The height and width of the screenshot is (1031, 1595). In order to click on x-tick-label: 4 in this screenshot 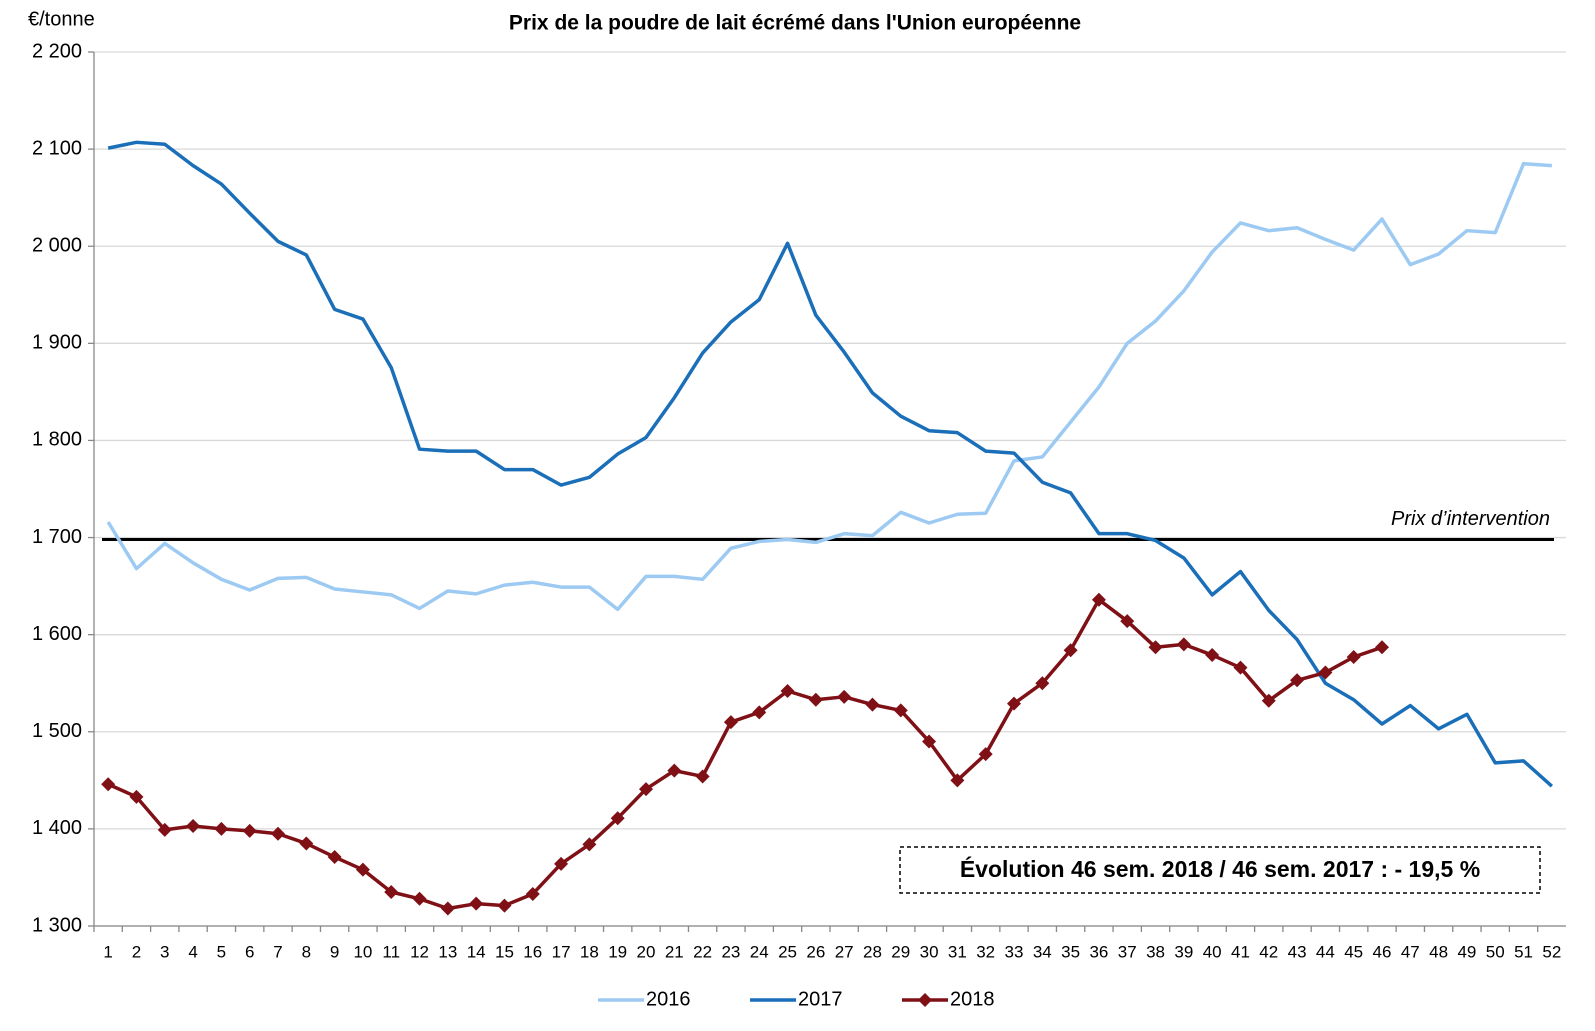, I will do `click(192, 951)`.